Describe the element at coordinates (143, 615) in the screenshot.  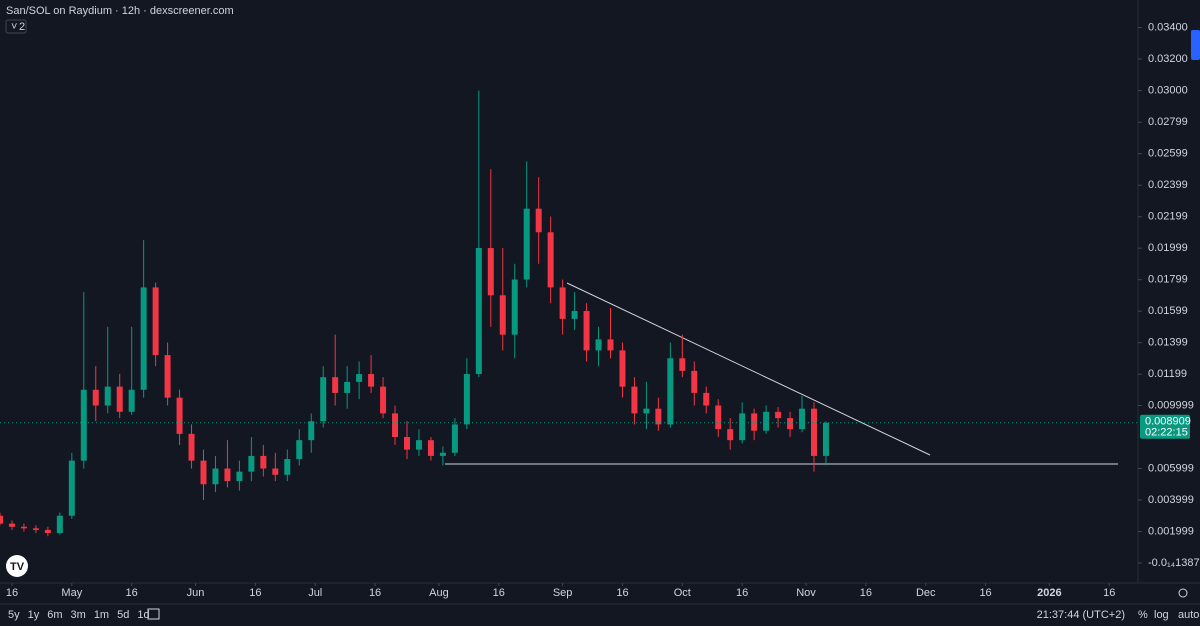
I see `range-button: 1d` at that location.